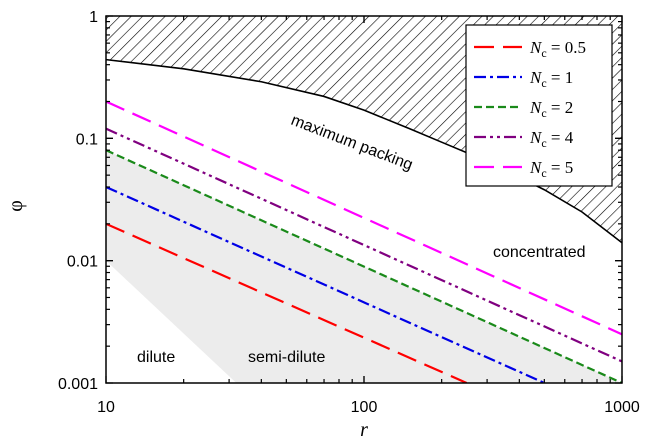 The image size is (646, 438). I want to click on legend-box, so click(539, 105).